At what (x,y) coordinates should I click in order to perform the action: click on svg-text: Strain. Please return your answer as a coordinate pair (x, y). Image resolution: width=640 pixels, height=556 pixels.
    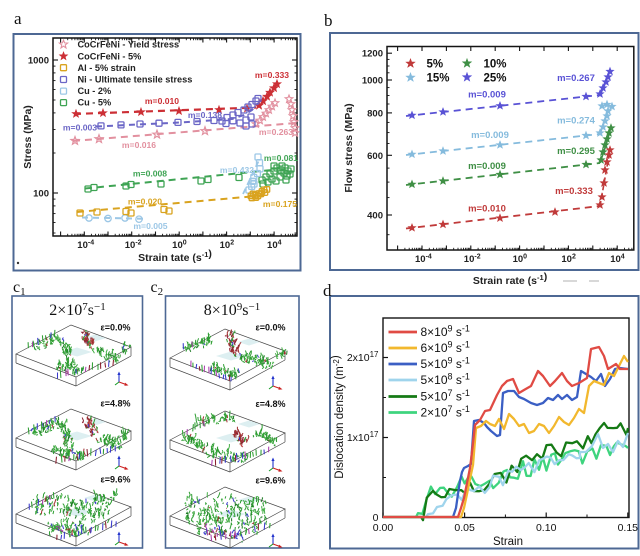
    Looking at the image, I should click on (508, 542).